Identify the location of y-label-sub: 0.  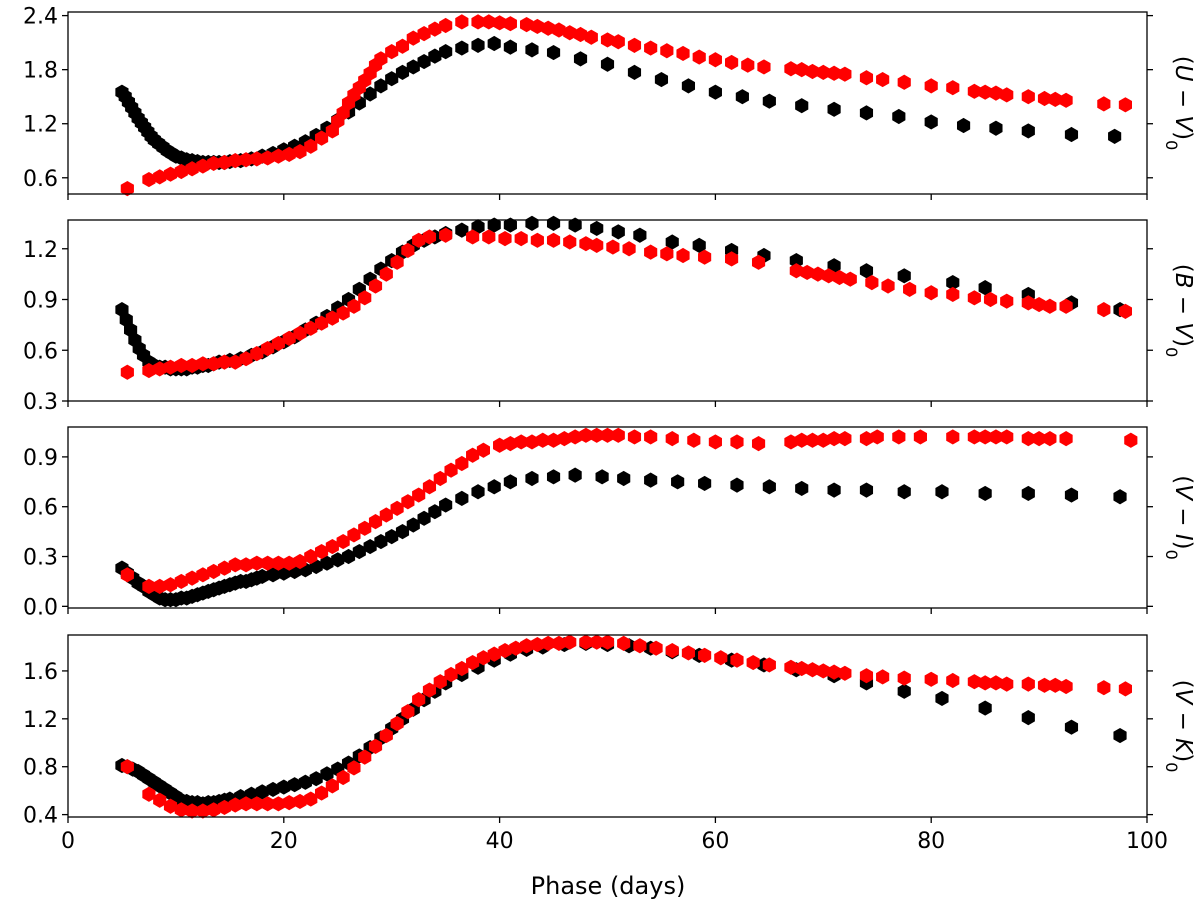
(1172, 145).